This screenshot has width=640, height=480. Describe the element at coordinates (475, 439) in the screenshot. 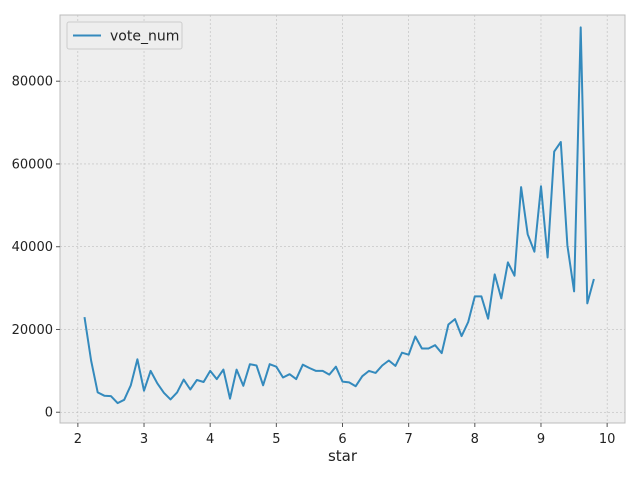

I see `x-tick-label: 8` at that location.